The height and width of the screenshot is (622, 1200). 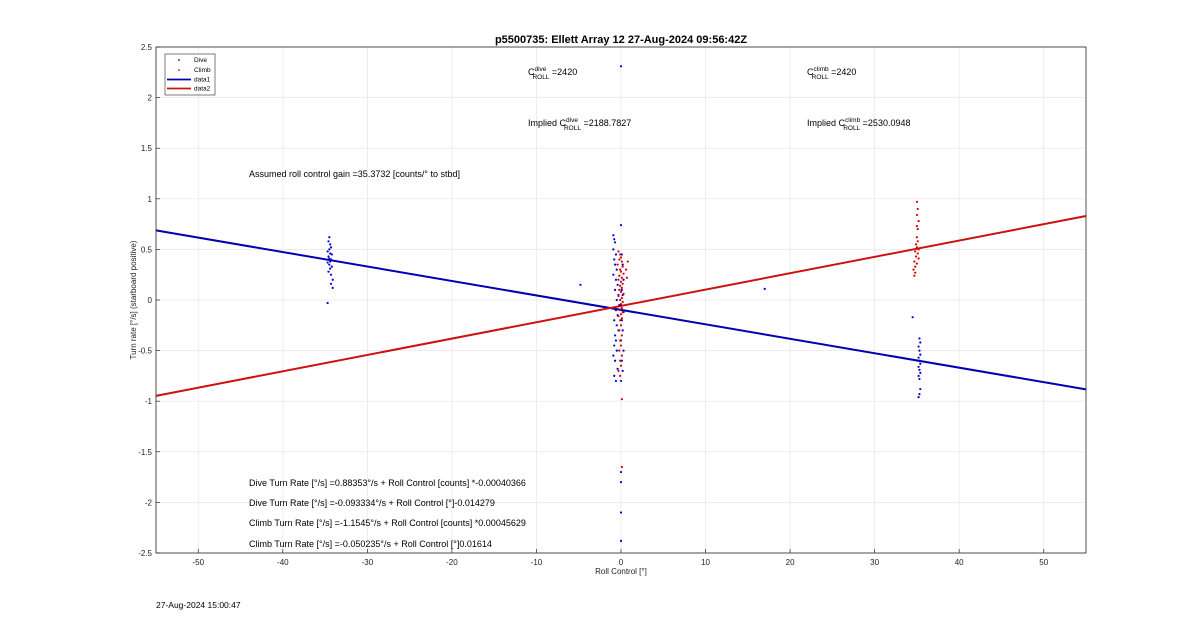 What do you see at coordinates (198, 605) in the screenshot?
I see `footer-timestamp: 27-Aug-2024 15:00:47` at bounding box center [198, 605].